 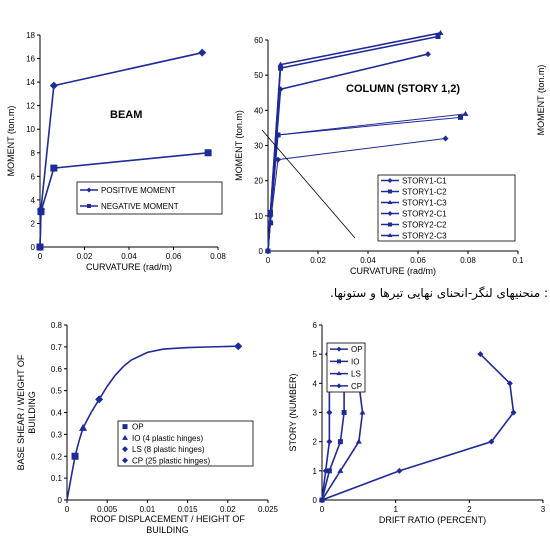 I want to click on pushover-ytick-label: 0.4, so click(x=57, y=413).